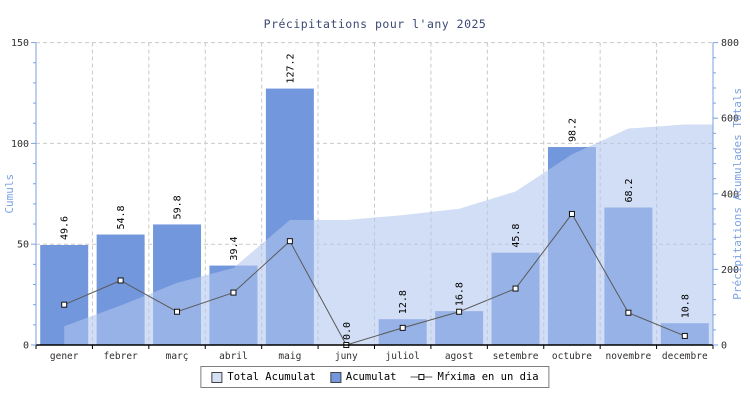  I want to click on legend: Total Acumulat Acumulat Mŕxima en un dia, so click(375, 377).